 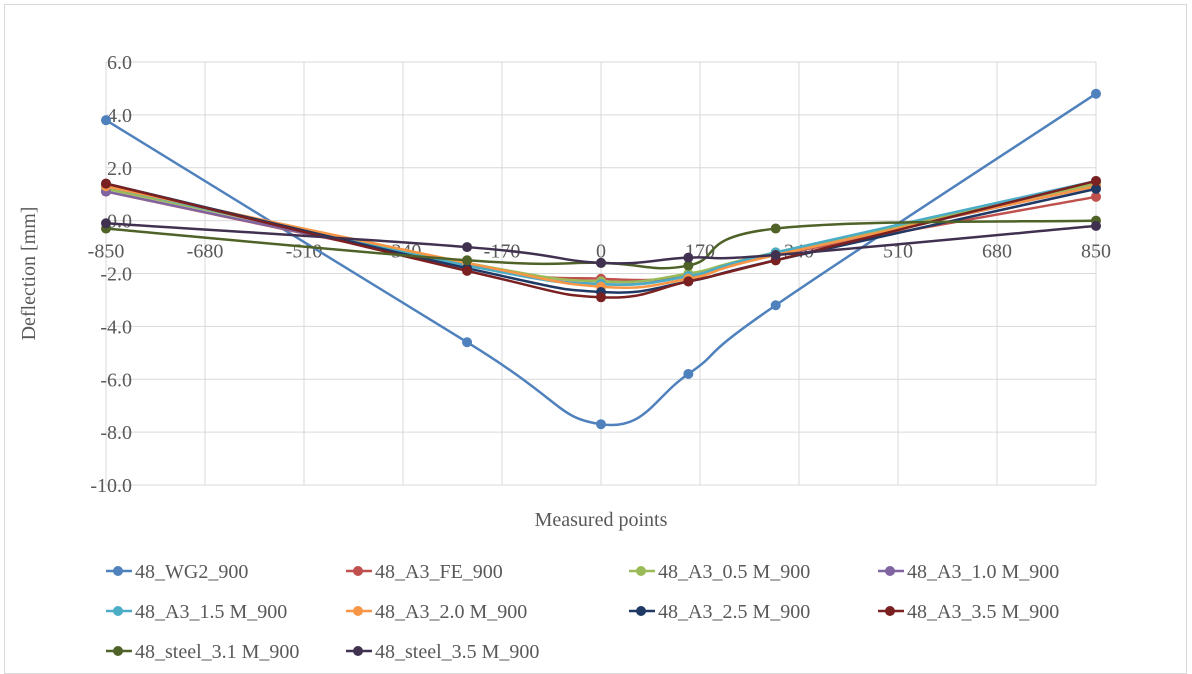 What do you see at coordinates (119, 63) in the screenshot?
I see `y-tick-label: 6.0` at bounding box center [119, 63].